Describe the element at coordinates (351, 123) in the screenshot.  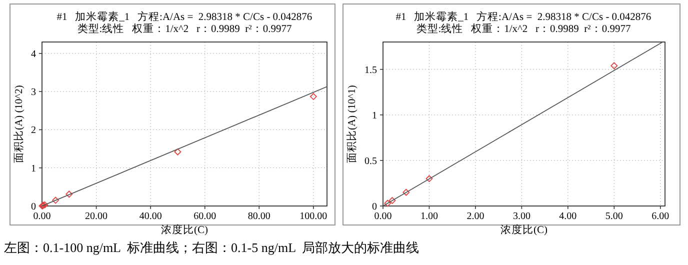
I see `y-axis-title: 面积比(A) (10^1)` at that location.